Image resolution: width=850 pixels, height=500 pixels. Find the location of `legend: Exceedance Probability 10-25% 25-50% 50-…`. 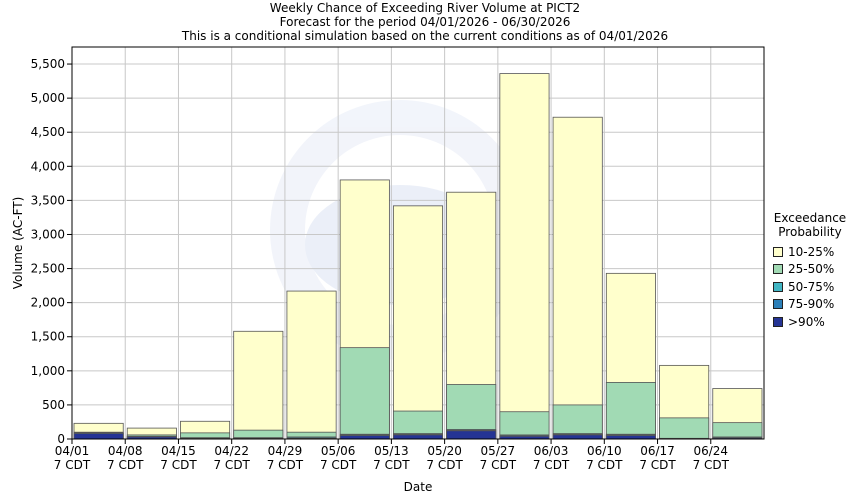

legend: Exceedance Probability 10-25% 25-50% 50-… is located at coordinates (810, 271).